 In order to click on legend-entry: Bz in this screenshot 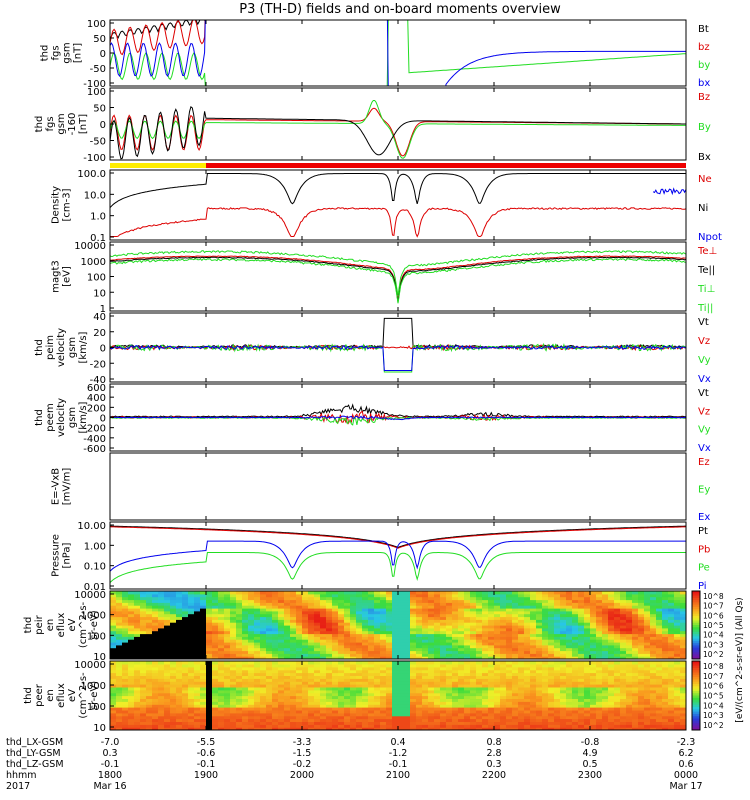, I will do `click(704, 97)`.